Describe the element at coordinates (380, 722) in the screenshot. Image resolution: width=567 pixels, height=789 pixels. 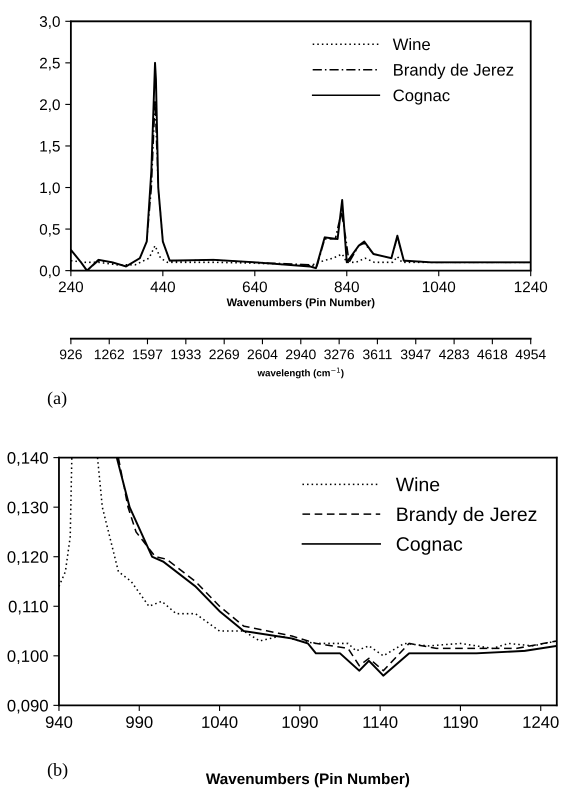
I see `x-tick-label: 1140` at that location.